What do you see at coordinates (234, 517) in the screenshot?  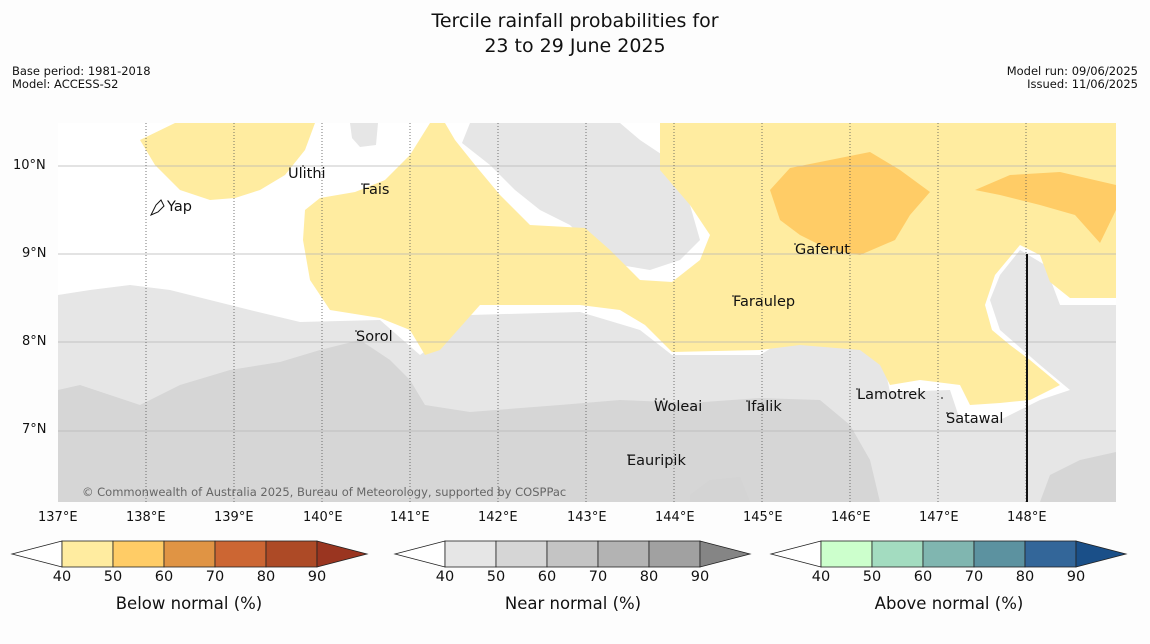 I see `lon-label-139e: 139°E` at bounding box center [234, 517].